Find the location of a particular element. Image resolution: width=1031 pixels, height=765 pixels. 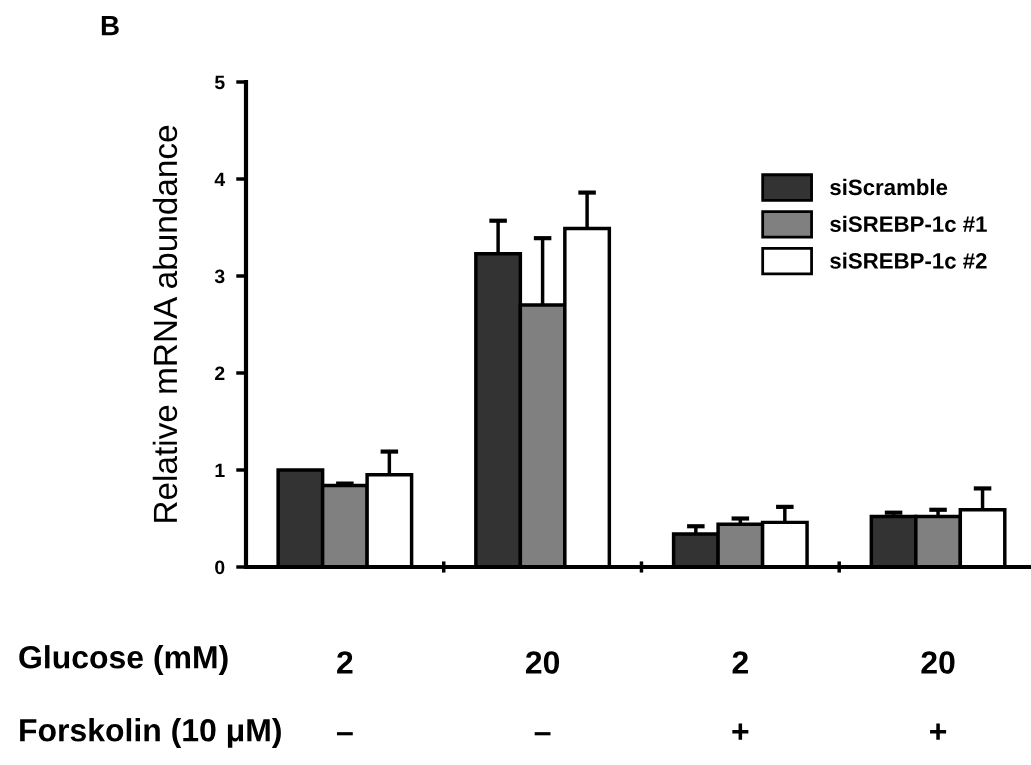

category-label: 2 + is located at coordinates (740, 695).